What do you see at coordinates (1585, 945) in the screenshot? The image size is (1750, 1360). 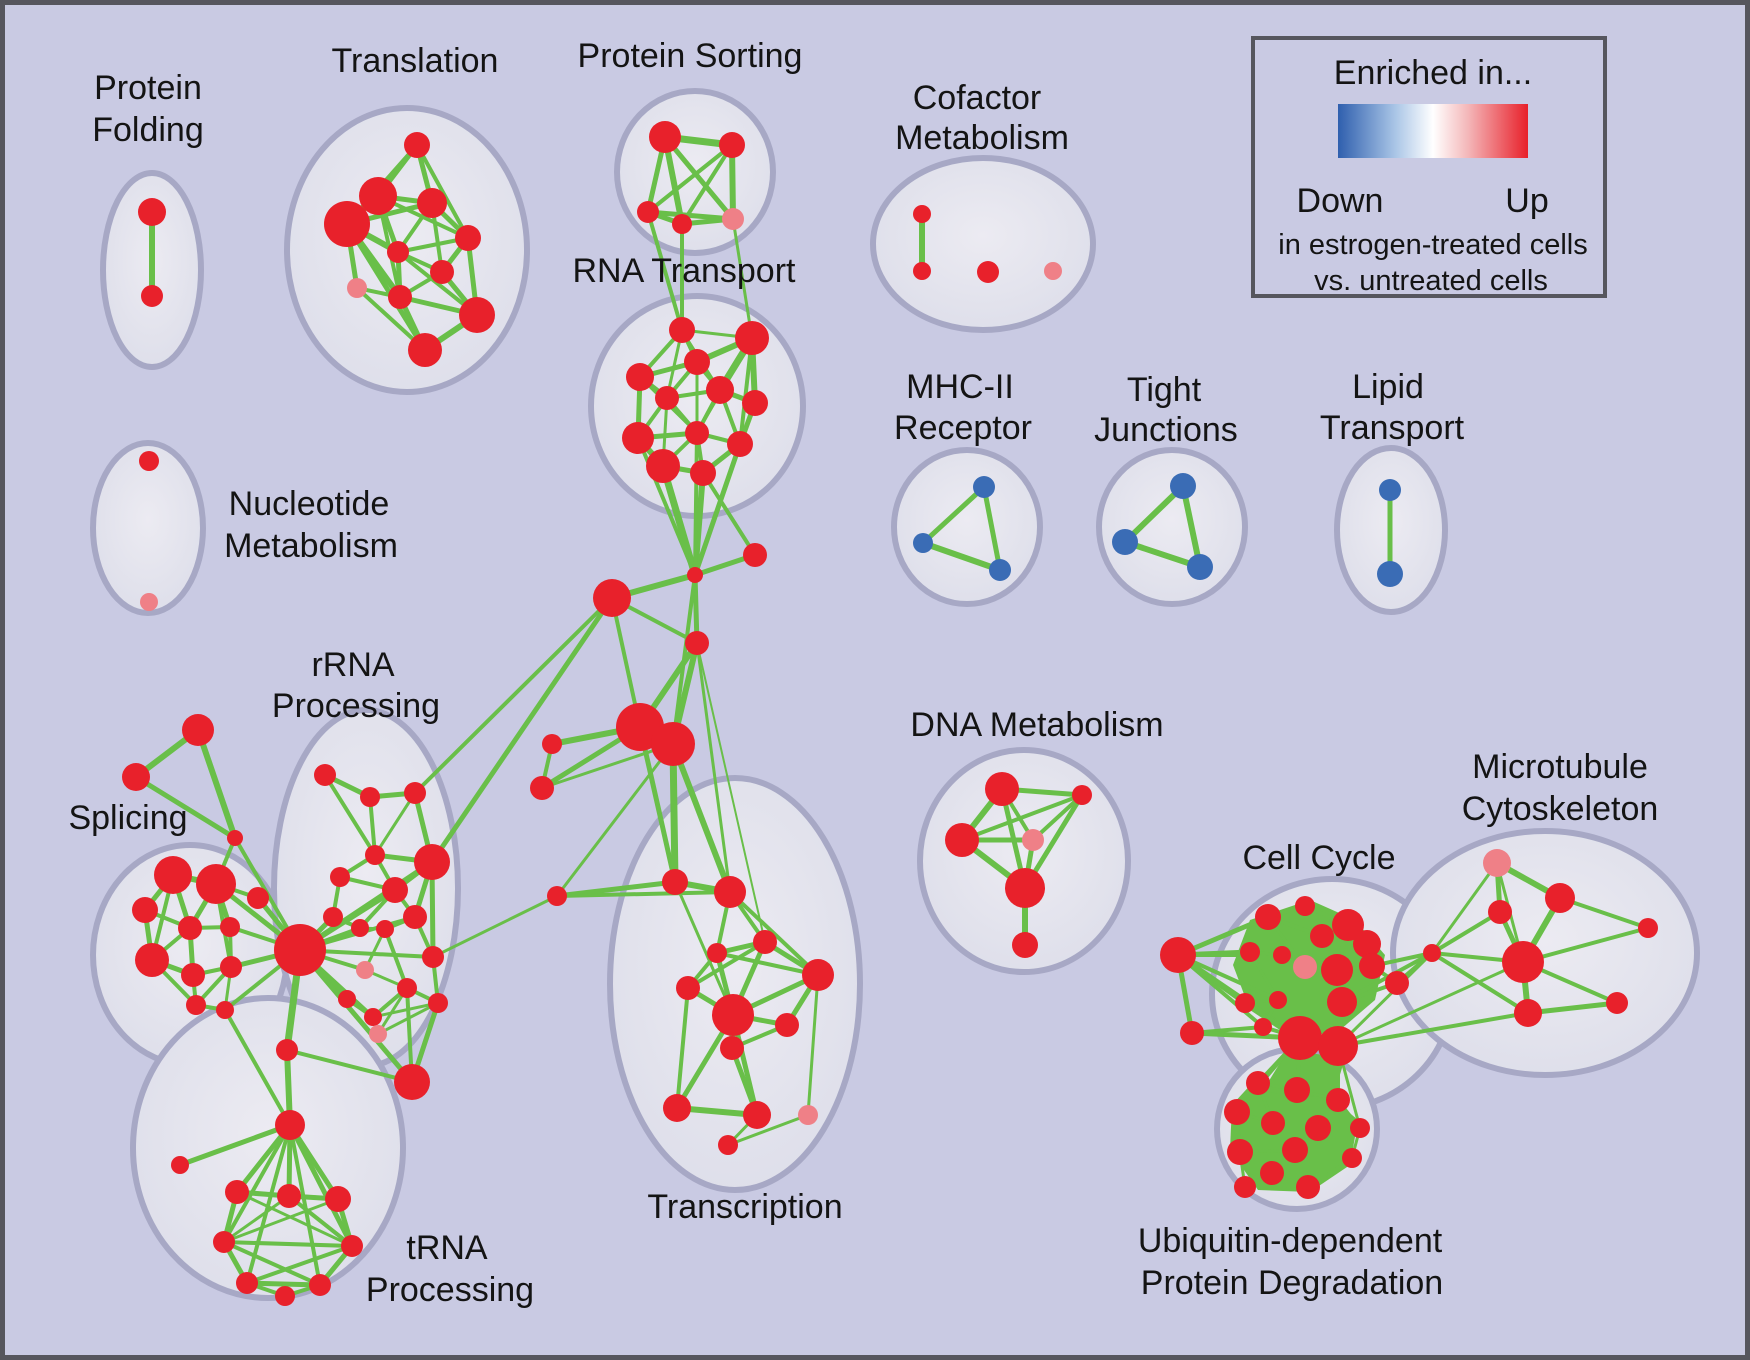 I see `edge-mb-m5` at bounding box center [1585, 945].